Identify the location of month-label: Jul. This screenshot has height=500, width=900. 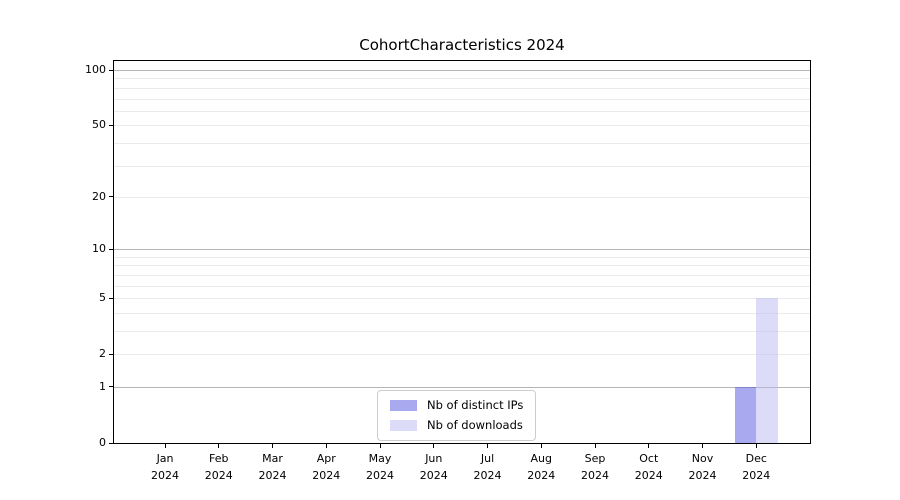
(487, 458).